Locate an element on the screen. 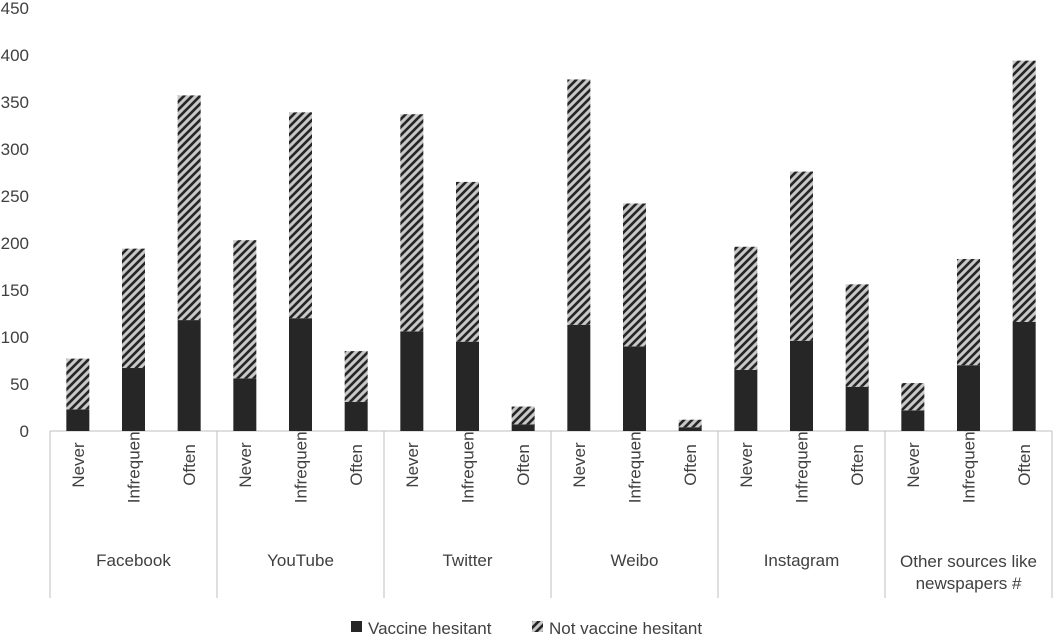 The image size is (1053, 636). y-tick-label: 50 is located at coordinates (19, 384).